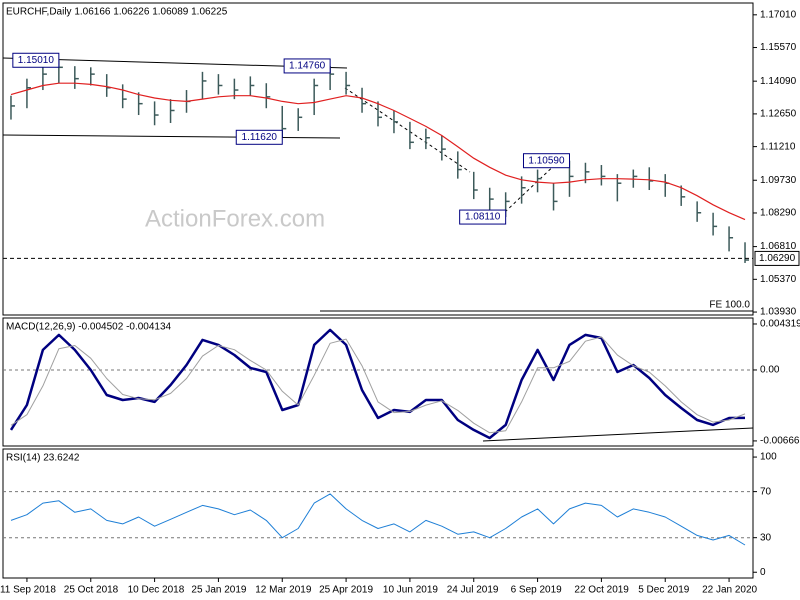 The image size is (800, 600). Describe the element at coordinates (473, 590) in the screenshot. I see `x-tick-label: 24 Jul 2019` at that location.